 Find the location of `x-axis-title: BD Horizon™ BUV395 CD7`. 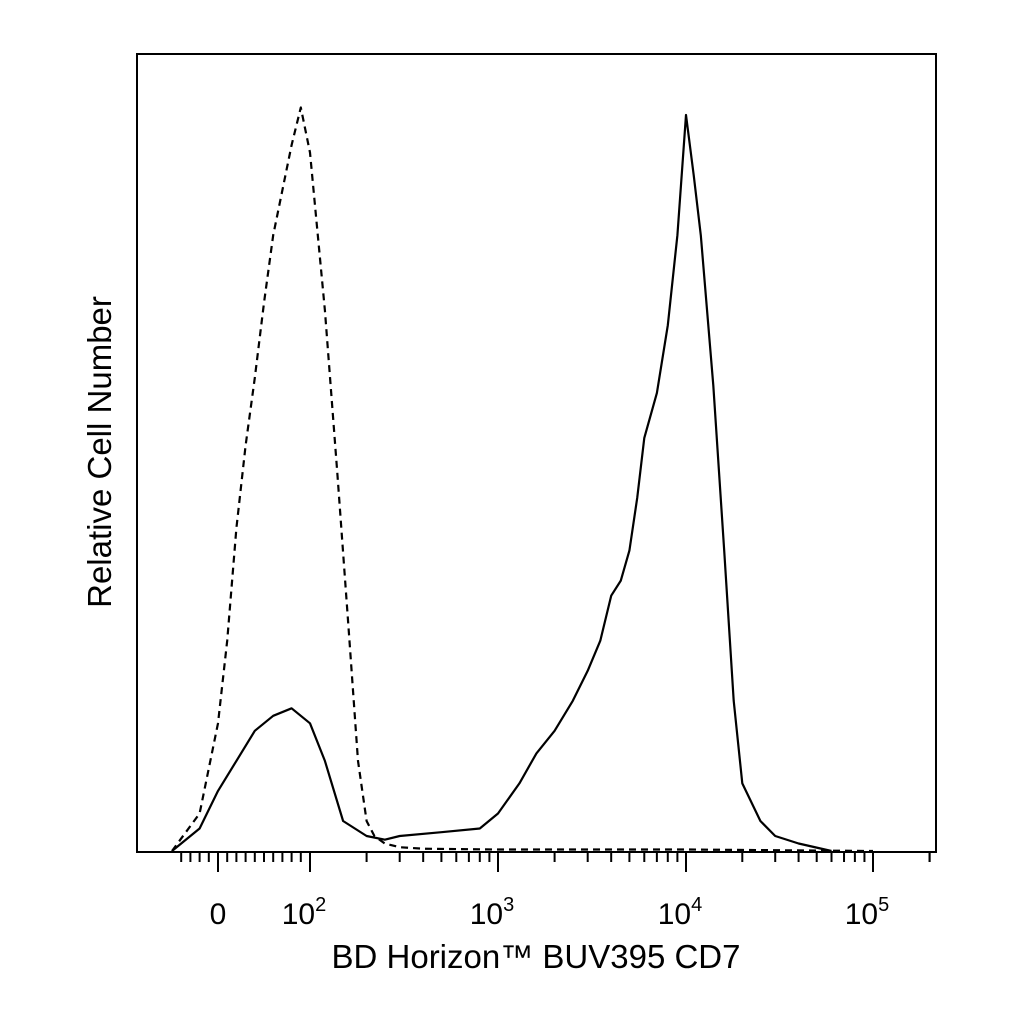

x-axis-title: BD Horizon™ BUV395 CD7 is located at coordinates (536, 956).